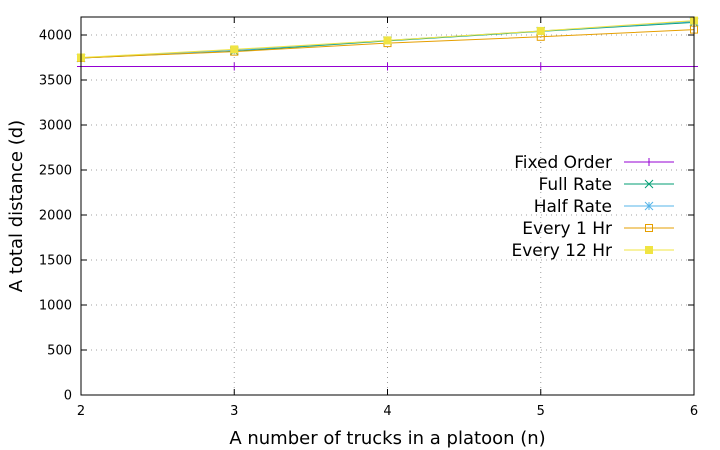  I want to click on legend-entry-half-rate: Half Rate, so click(604, 207).